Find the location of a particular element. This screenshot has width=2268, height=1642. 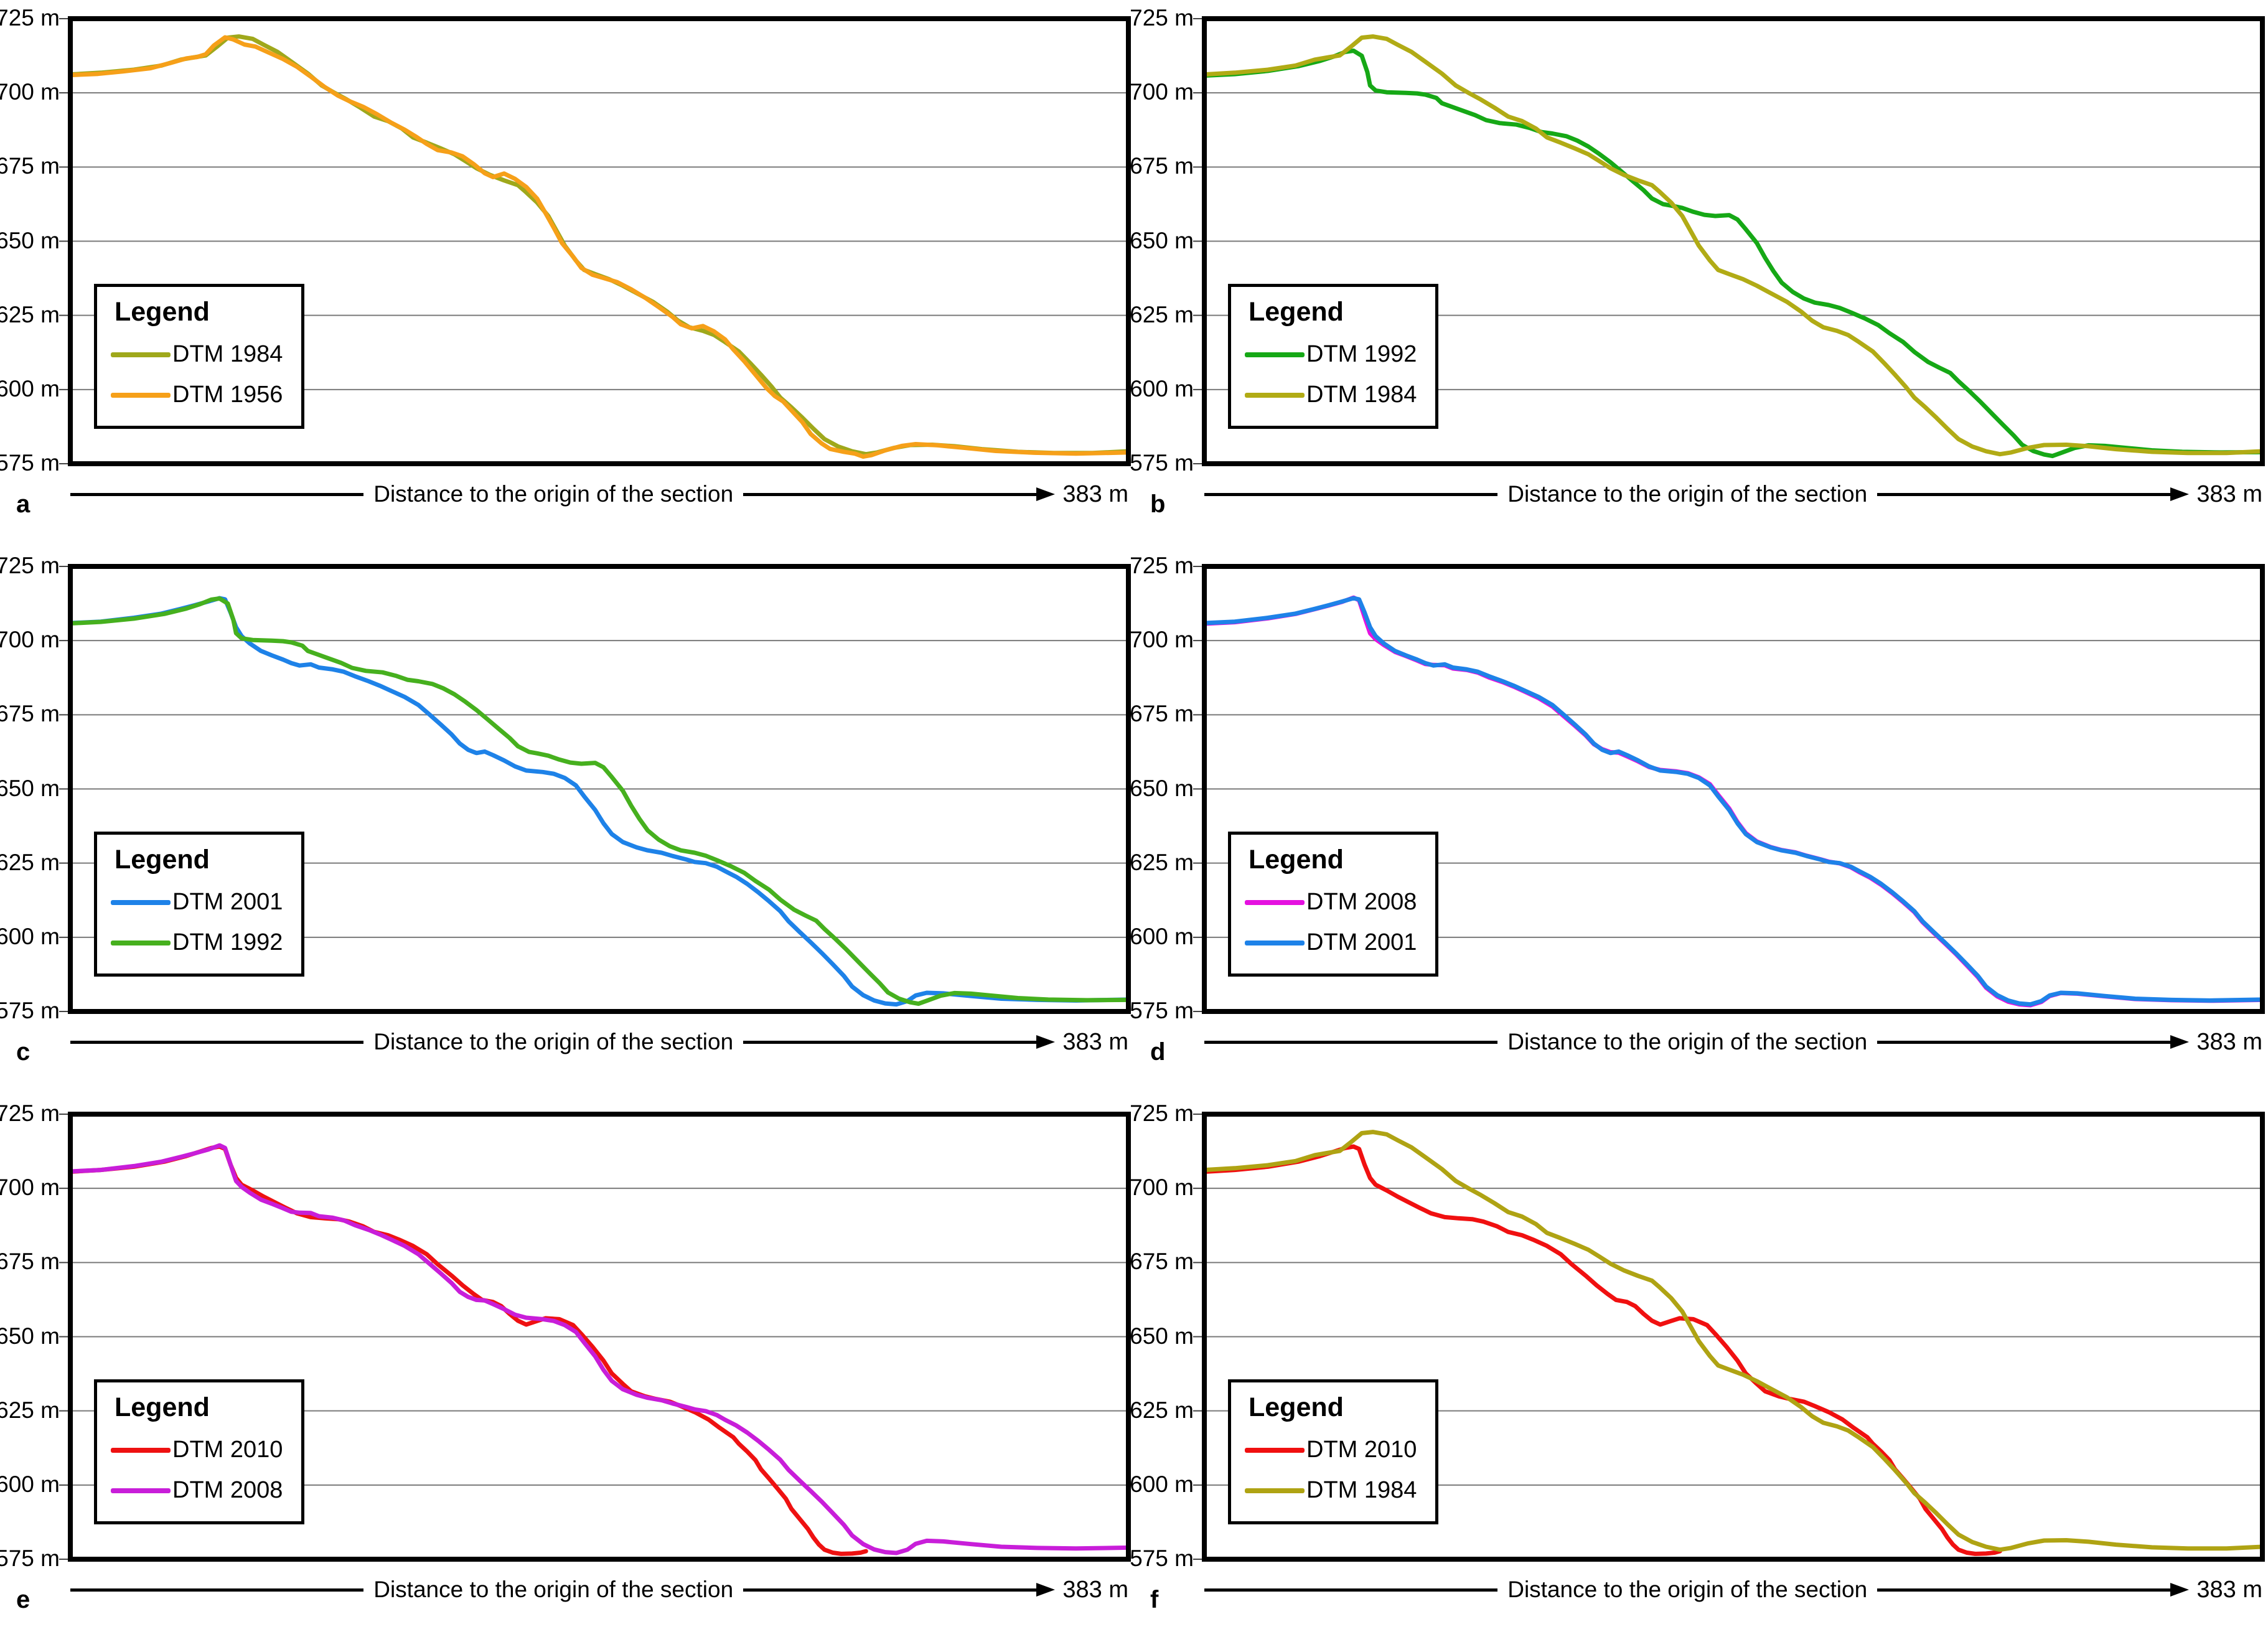

legend-item: DTM 1984 is located at coordinates (197, 355).